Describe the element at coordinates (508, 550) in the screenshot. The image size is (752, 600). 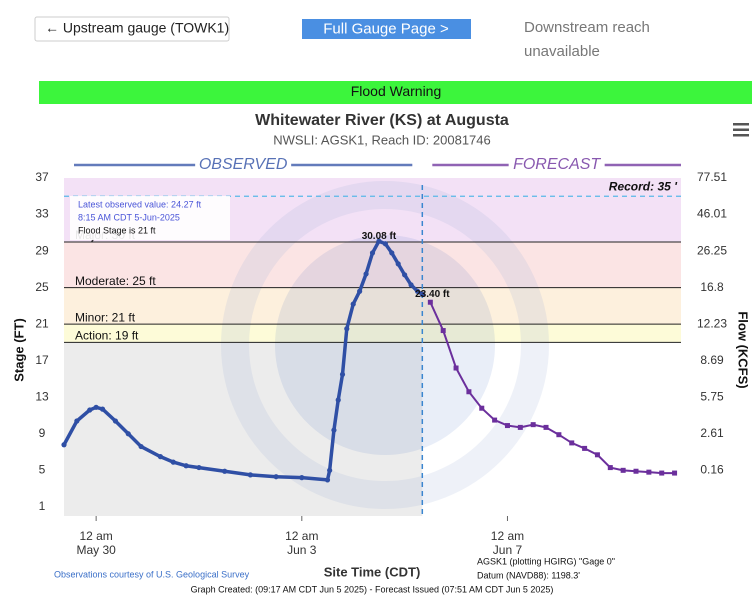
I see `x-tick-label: Jun 7` at that location.